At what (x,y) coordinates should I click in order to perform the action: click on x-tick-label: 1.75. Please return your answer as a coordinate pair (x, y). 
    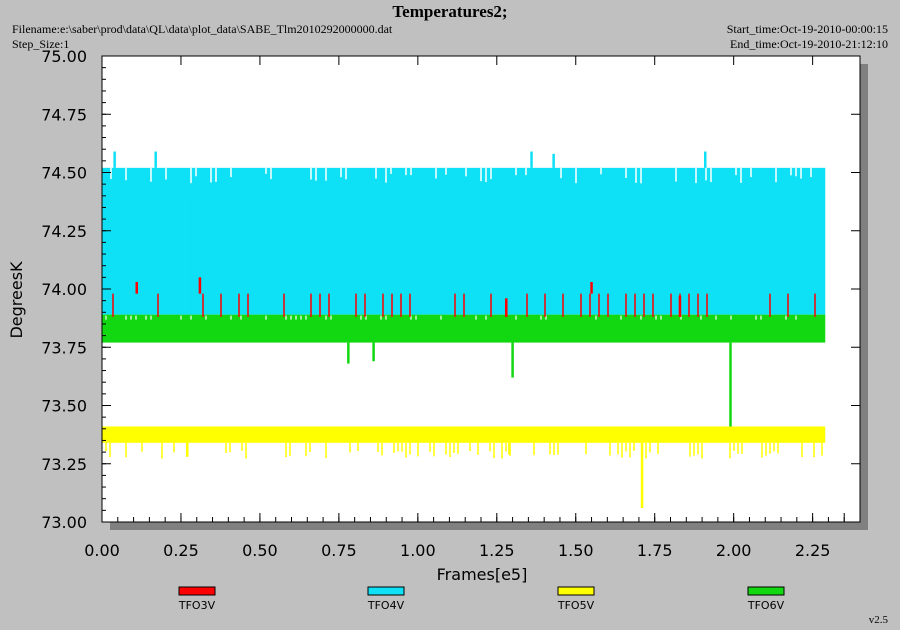
    Looking at the image, I should click on (655, 550).